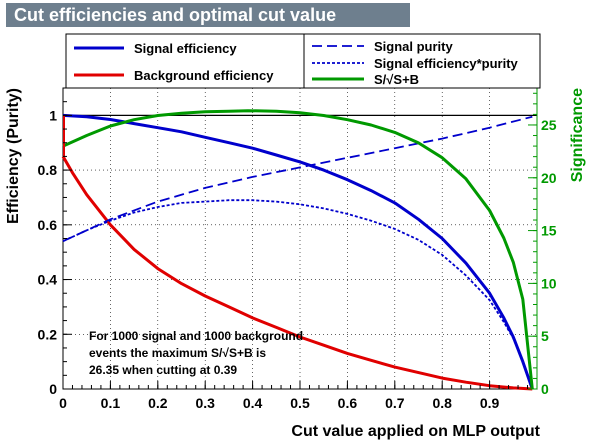 This screenshot has height=443, width=598. I want to click on title-box: Cut efficiencies and optimal cut value, so click(208, 15).